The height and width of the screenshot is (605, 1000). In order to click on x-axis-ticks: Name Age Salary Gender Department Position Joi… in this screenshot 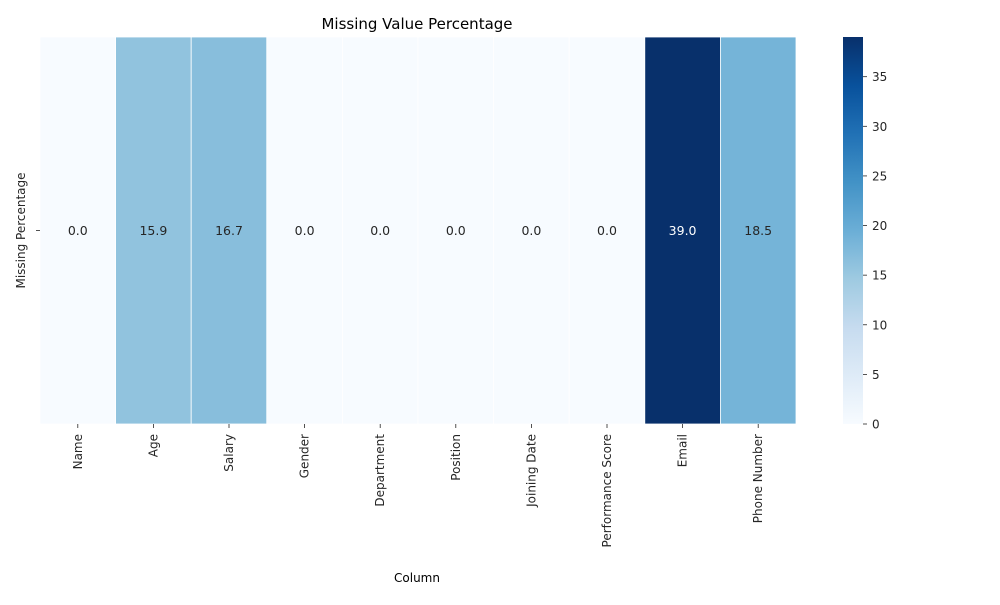, I will do `click(418, 485)`.